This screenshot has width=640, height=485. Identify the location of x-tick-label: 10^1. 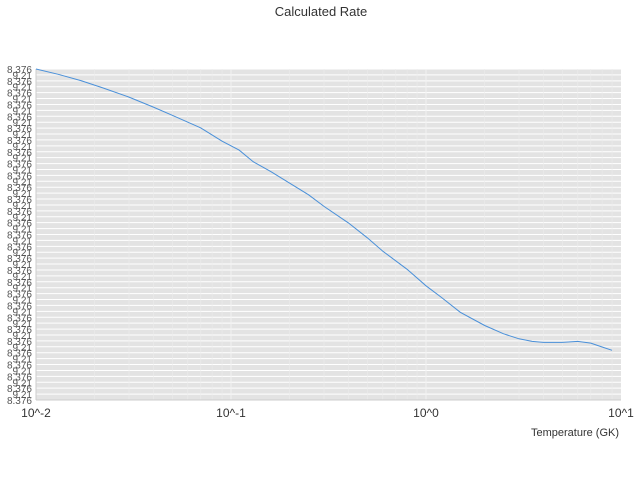
(621, 413).